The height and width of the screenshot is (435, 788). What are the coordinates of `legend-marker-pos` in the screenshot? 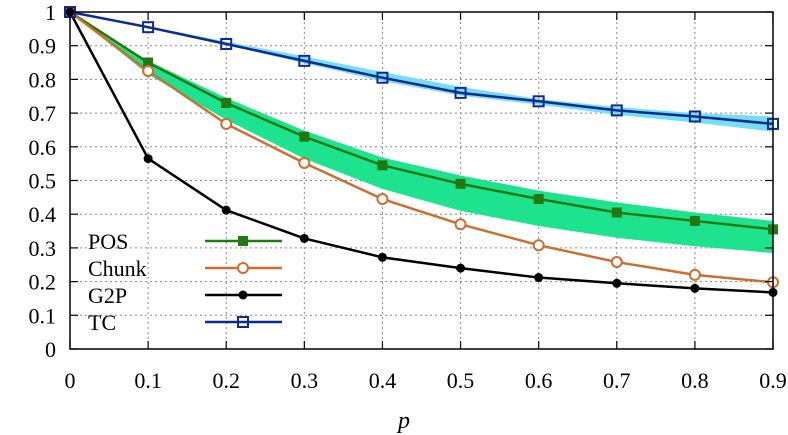 It's located at (243, 241).